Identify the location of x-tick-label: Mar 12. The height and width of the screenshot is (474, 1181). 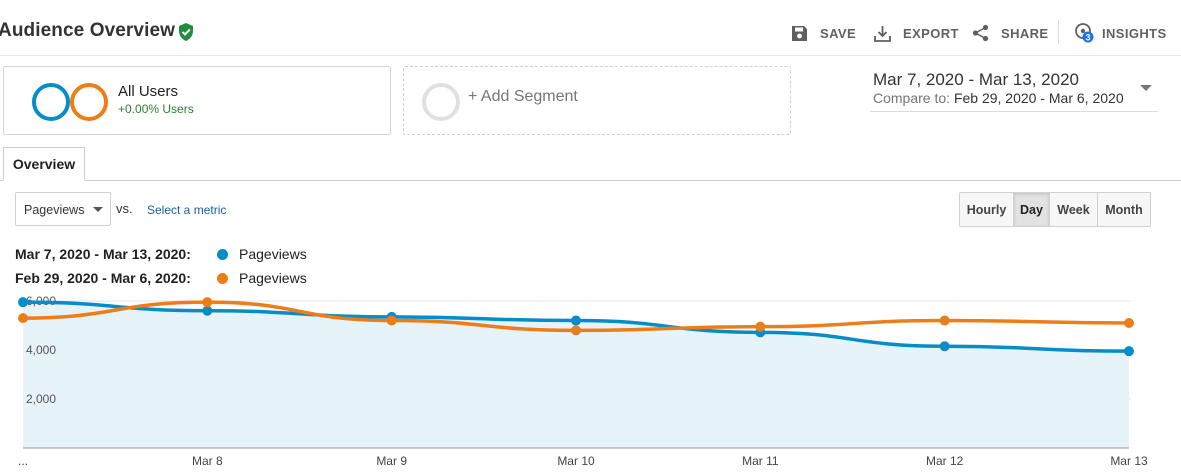
(945, 461).